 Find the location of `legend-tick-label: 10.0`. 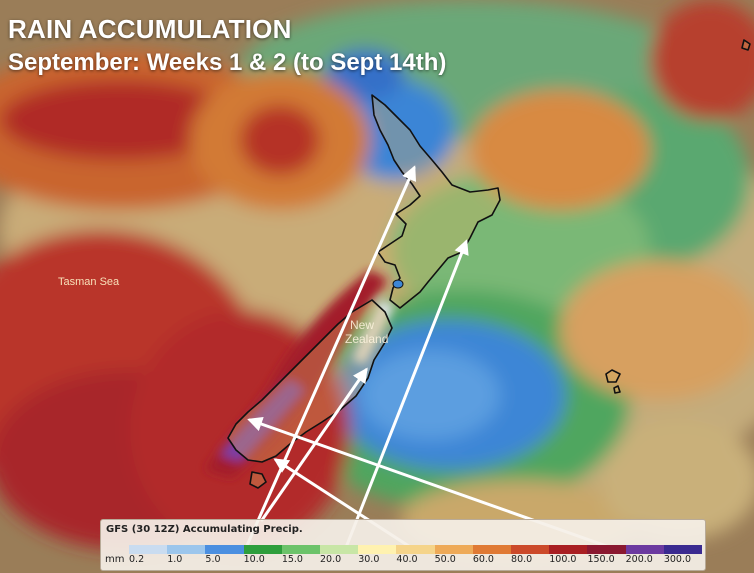

legend-tick-label: 10.0 is located at coordinates (254, 559).